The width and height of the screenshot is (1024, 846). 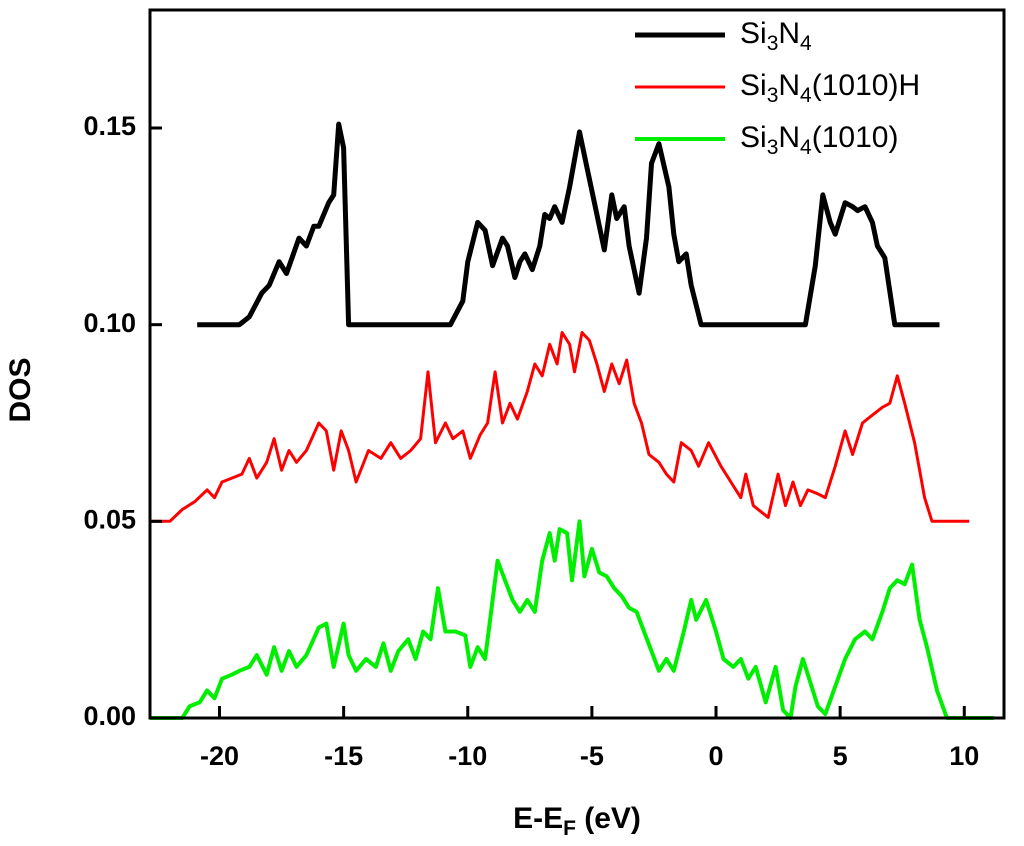 I want to click on legend-label: Si3N4, so click(x=776, y=36).